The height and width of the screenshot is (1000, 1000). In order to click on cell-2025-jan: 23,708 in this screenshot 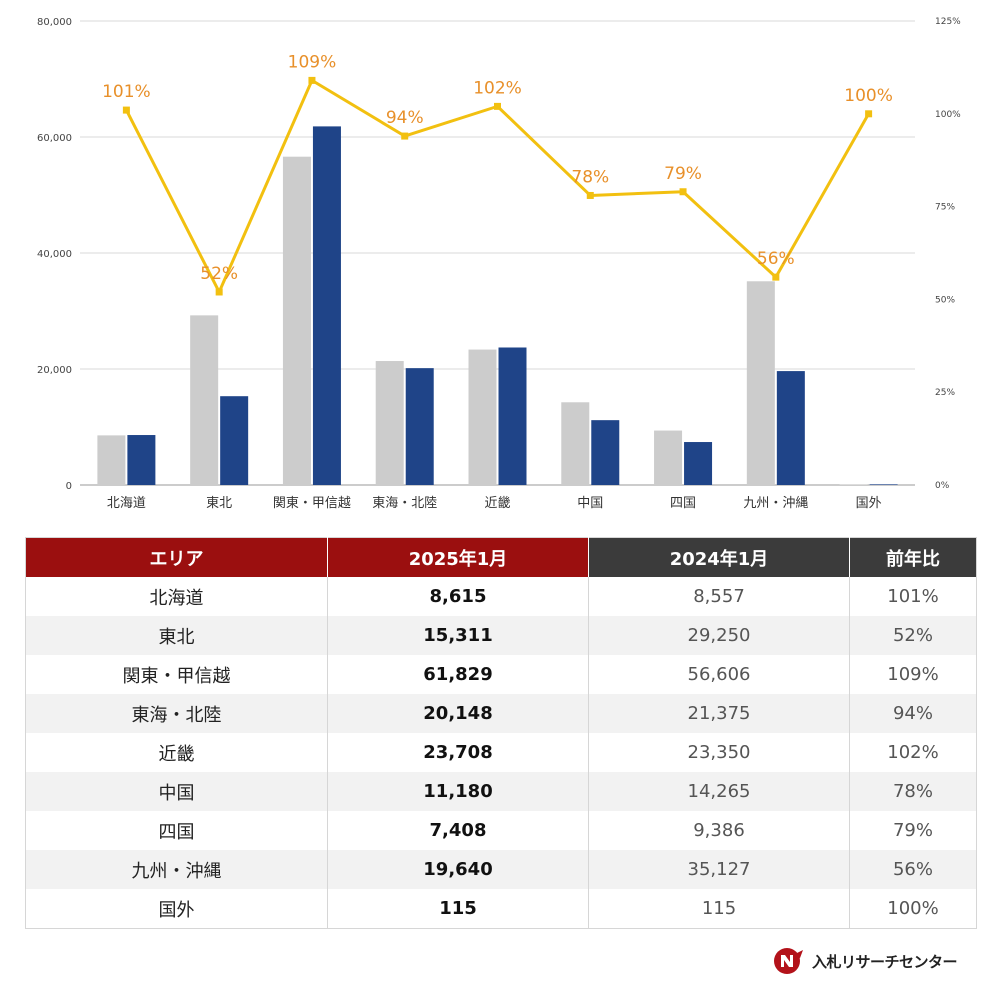, I will do `click(458, 752)`.